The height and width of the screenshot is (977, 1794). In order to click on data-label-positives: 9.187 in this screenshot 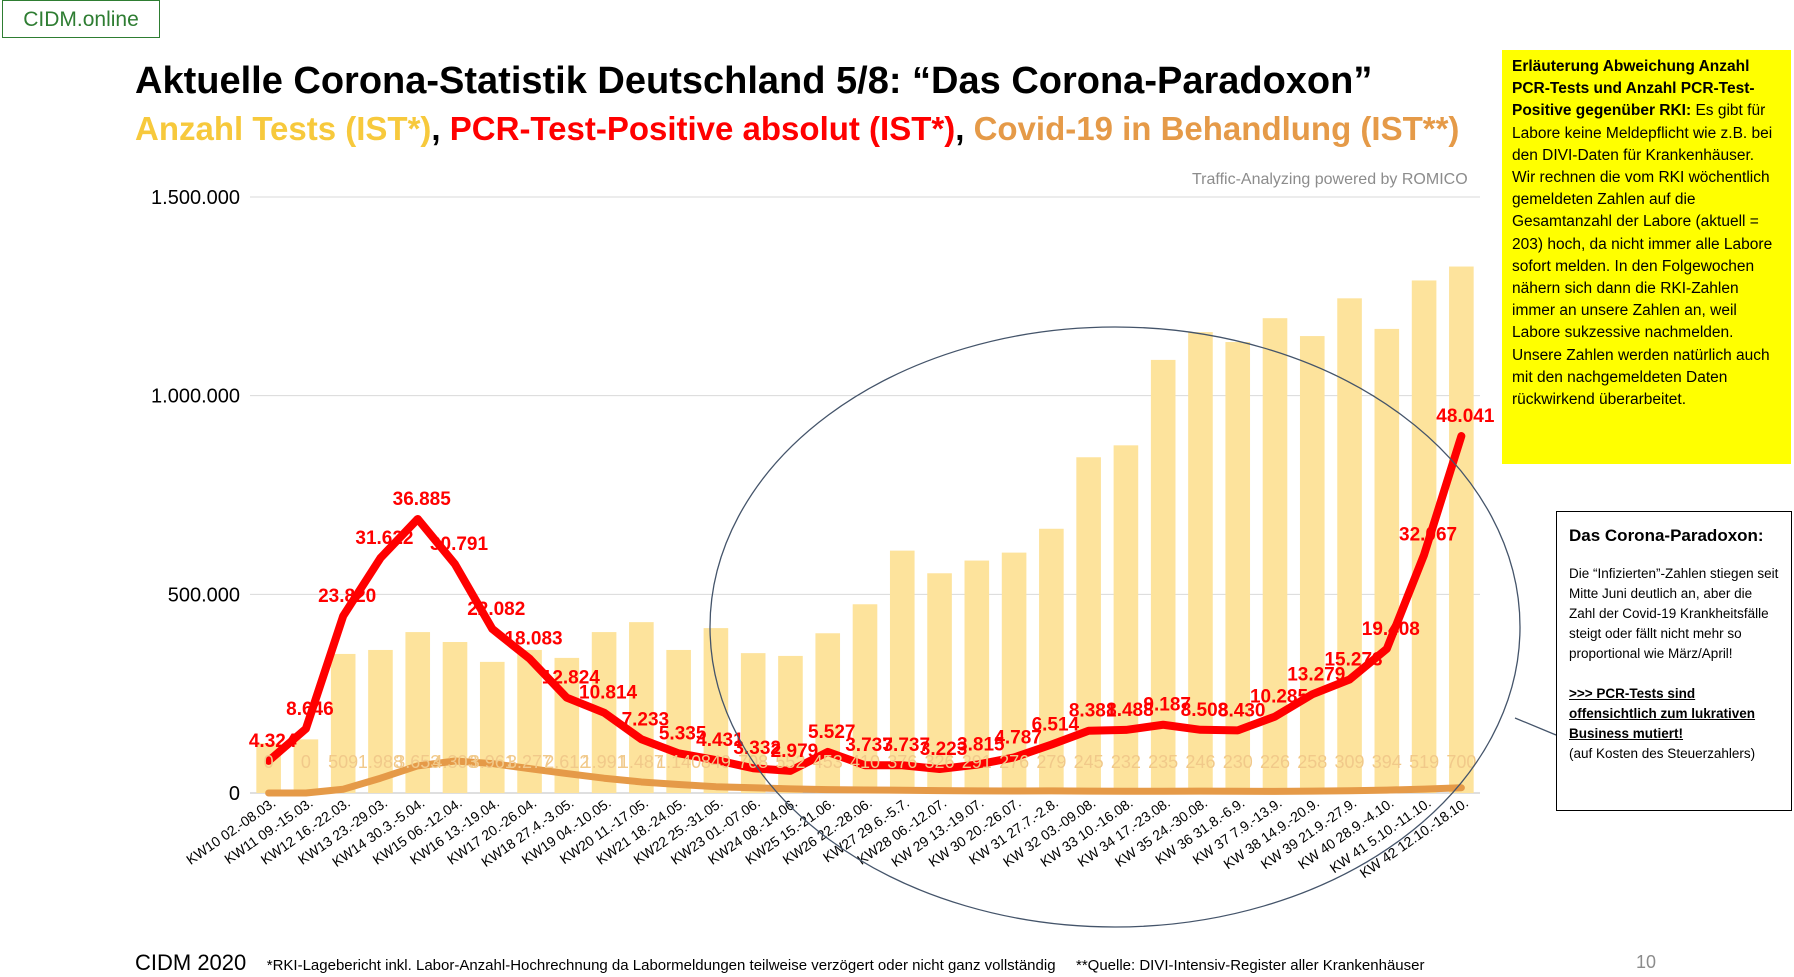, I will do `click(1167, 705)`.